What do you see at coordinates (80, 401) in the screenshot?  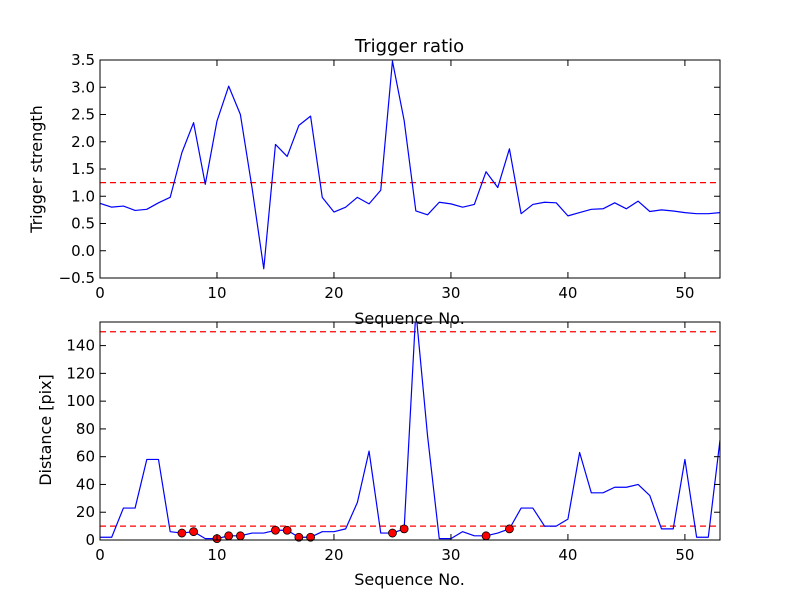 I see `y-tick-label: 100` at bounding box center [80, 401].